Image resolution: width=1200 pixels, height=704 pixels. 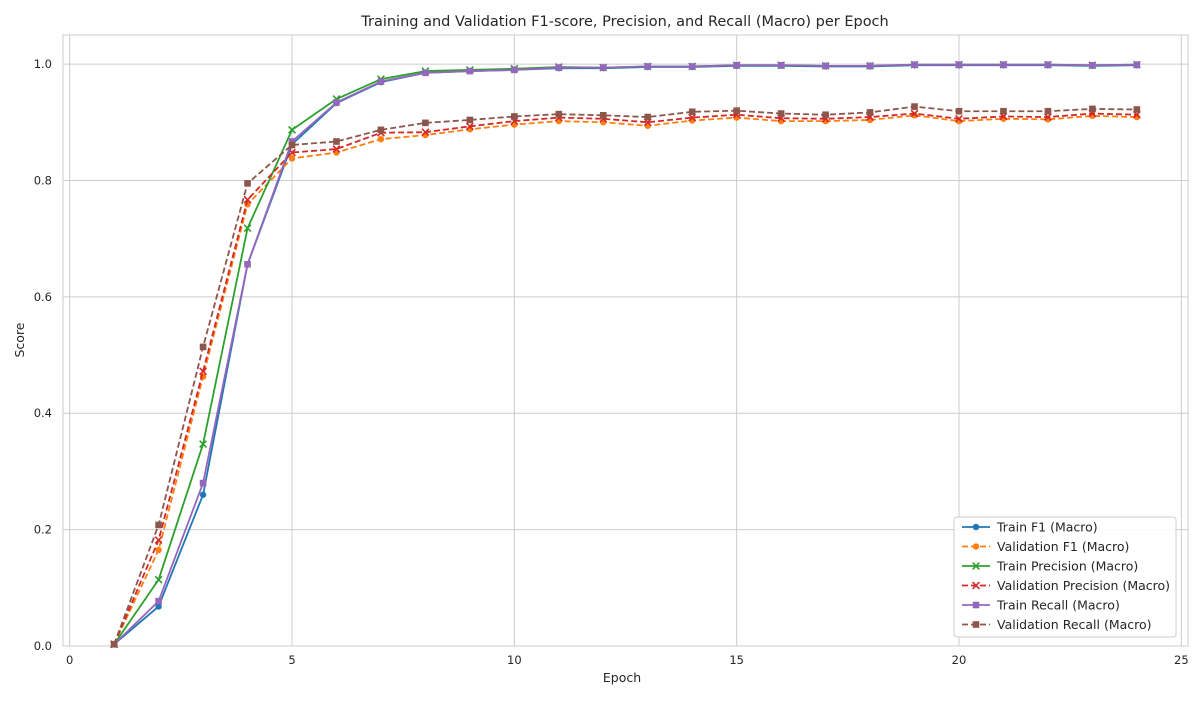 I want to click on legend-item-train-f1-macro: Train F1 (Macro), so click(x=1030, y=527).